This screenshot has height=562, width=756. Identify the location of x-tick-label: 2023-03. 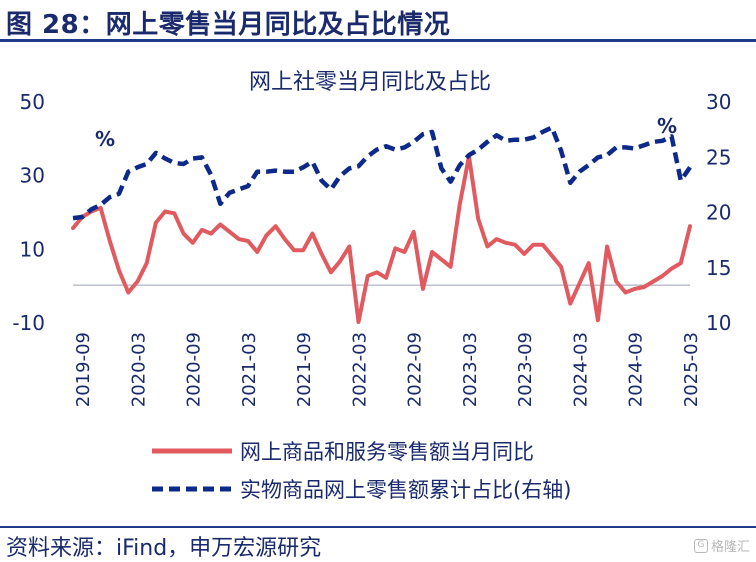
(470, 369).